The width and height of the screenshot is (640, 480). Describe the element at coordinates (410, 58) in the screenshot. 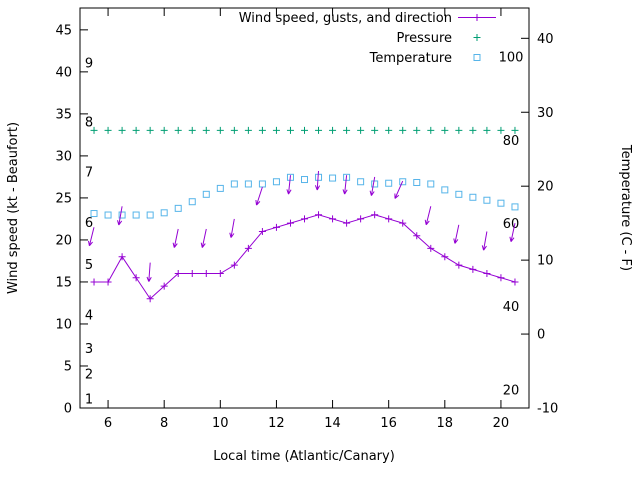

I see `legend-label-temperature: Temperature` at that location.